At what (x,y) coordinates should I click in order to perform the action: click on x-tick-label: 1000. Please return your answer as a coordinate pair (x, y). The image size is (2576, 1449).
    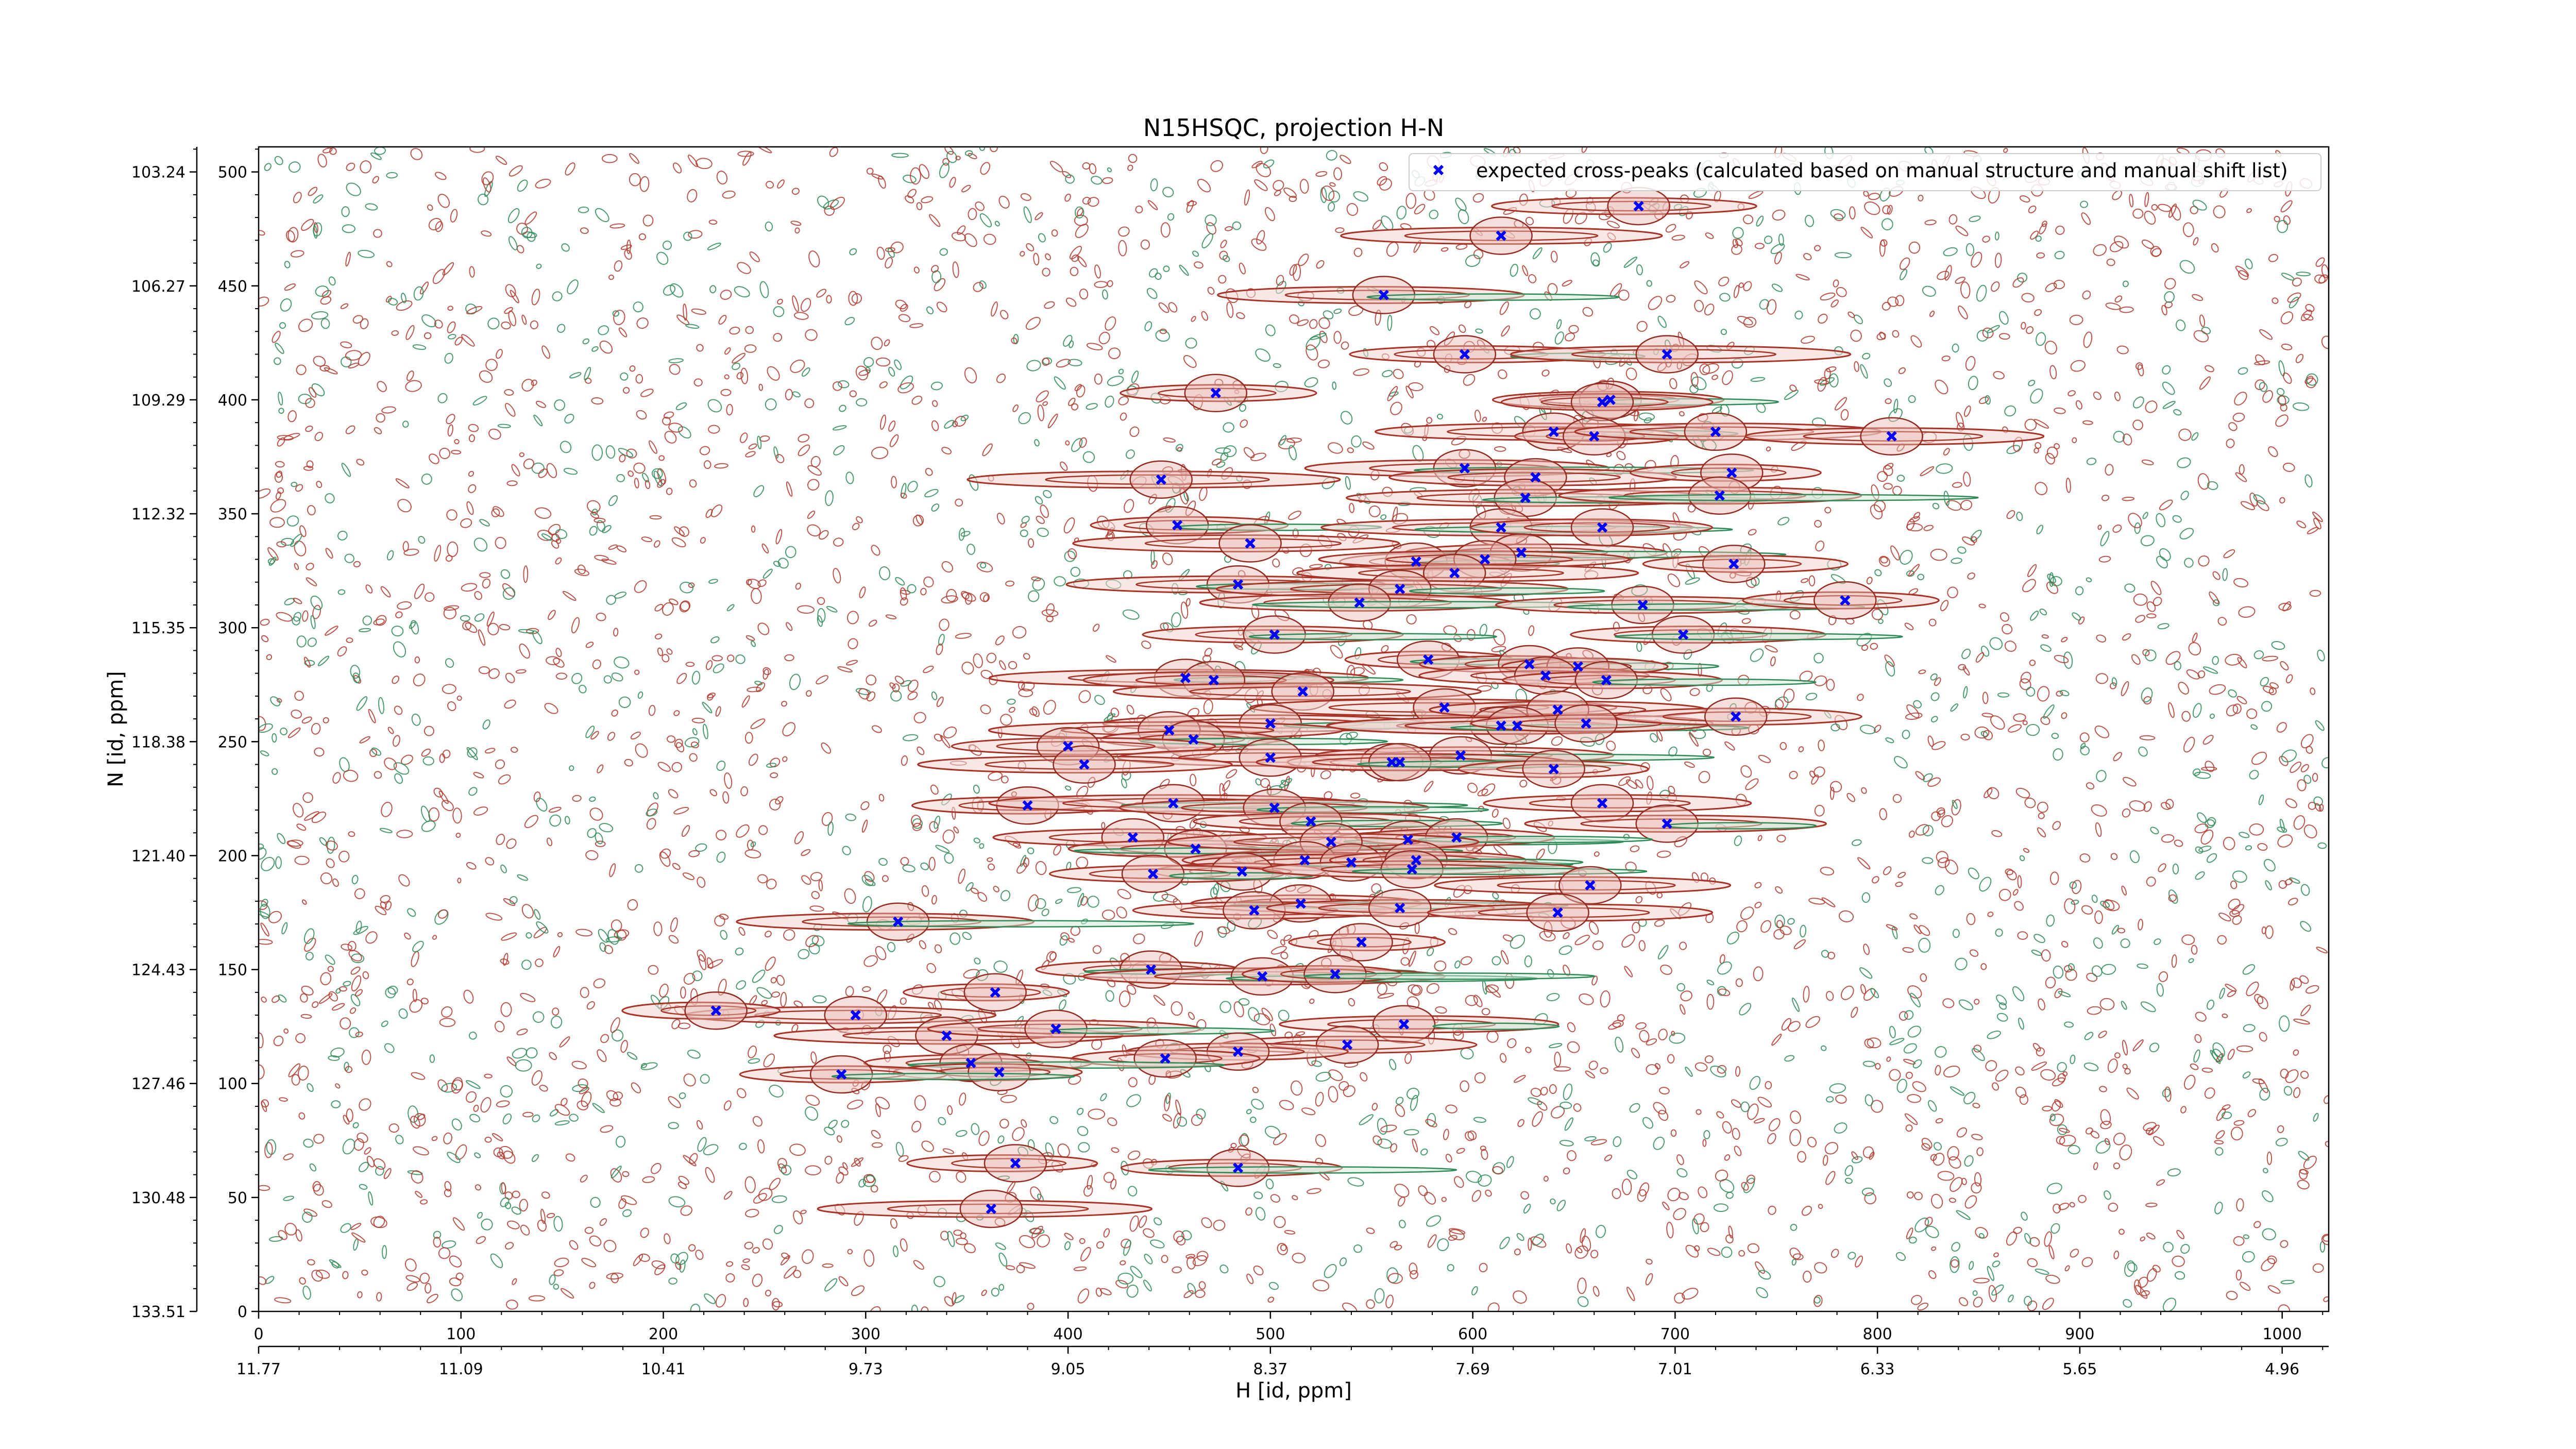
    Looking at the image, I should click on (2281, 1334).